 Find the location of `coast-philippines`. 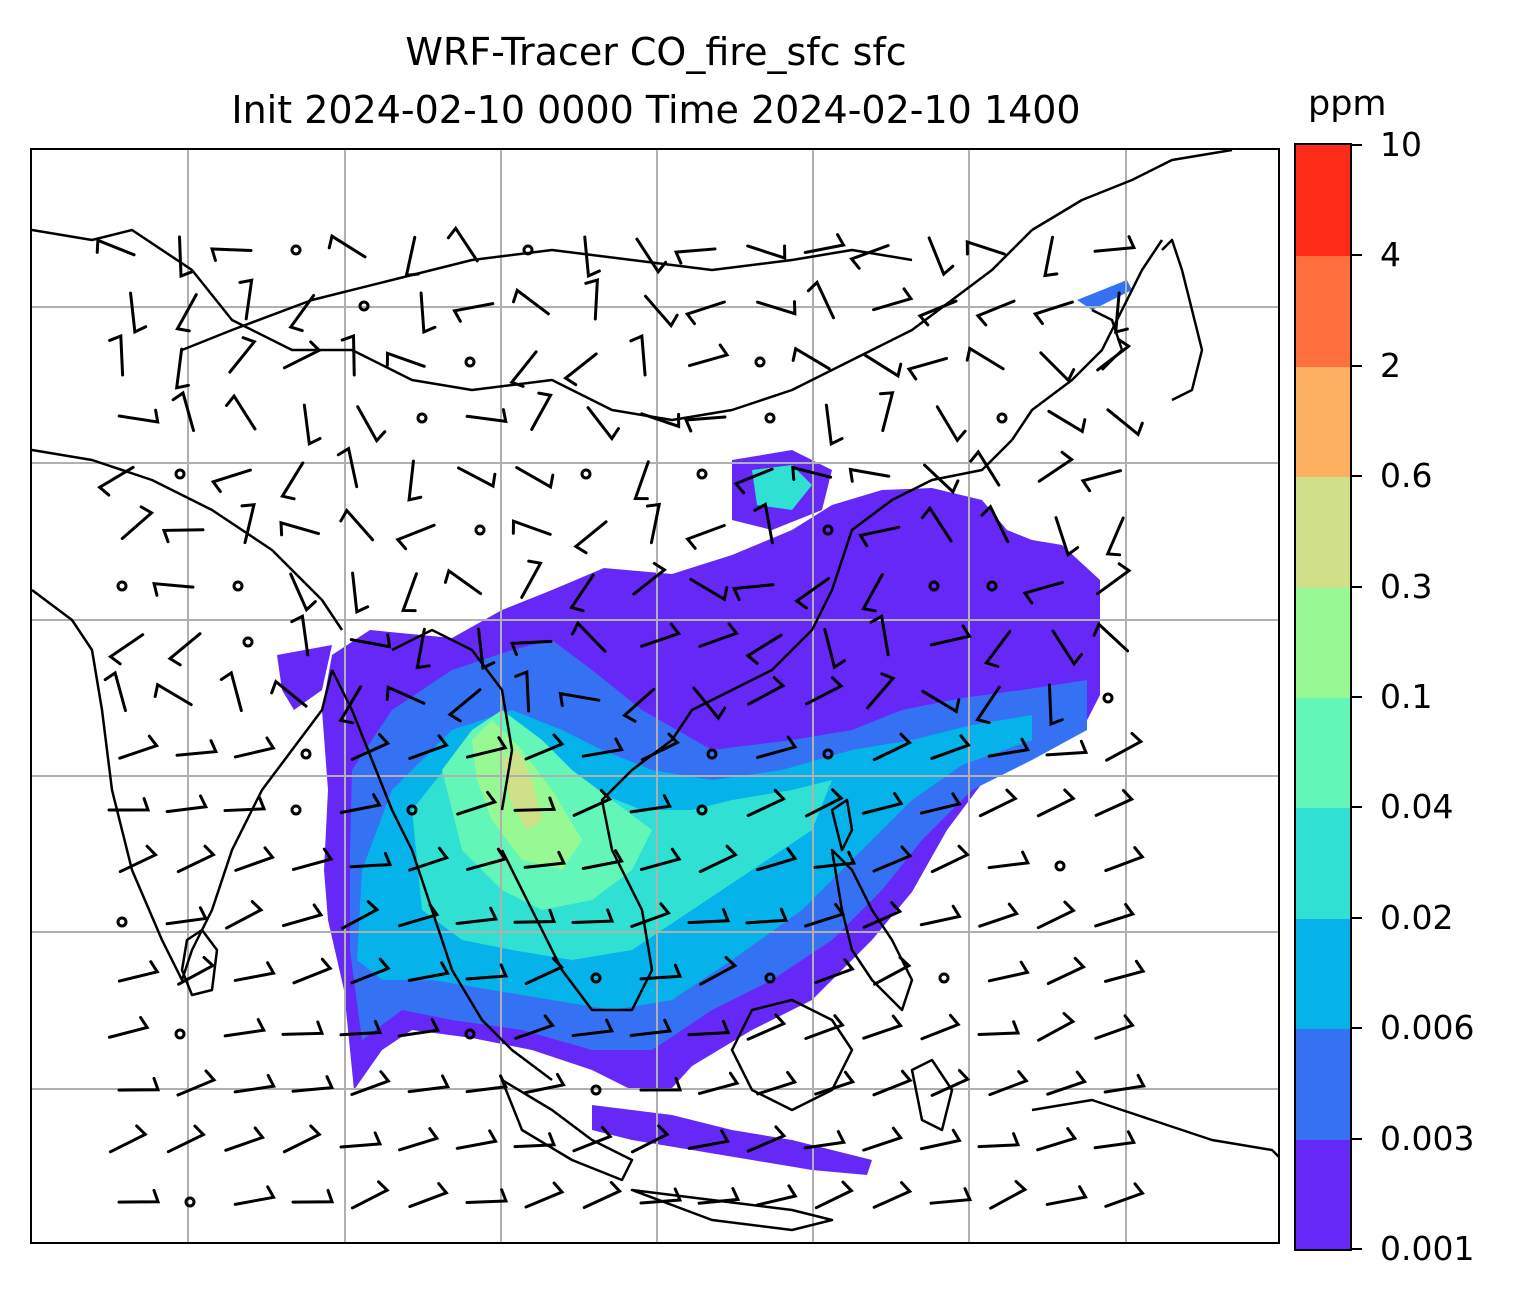

coast-philippines is located at coordinates (872, 930).